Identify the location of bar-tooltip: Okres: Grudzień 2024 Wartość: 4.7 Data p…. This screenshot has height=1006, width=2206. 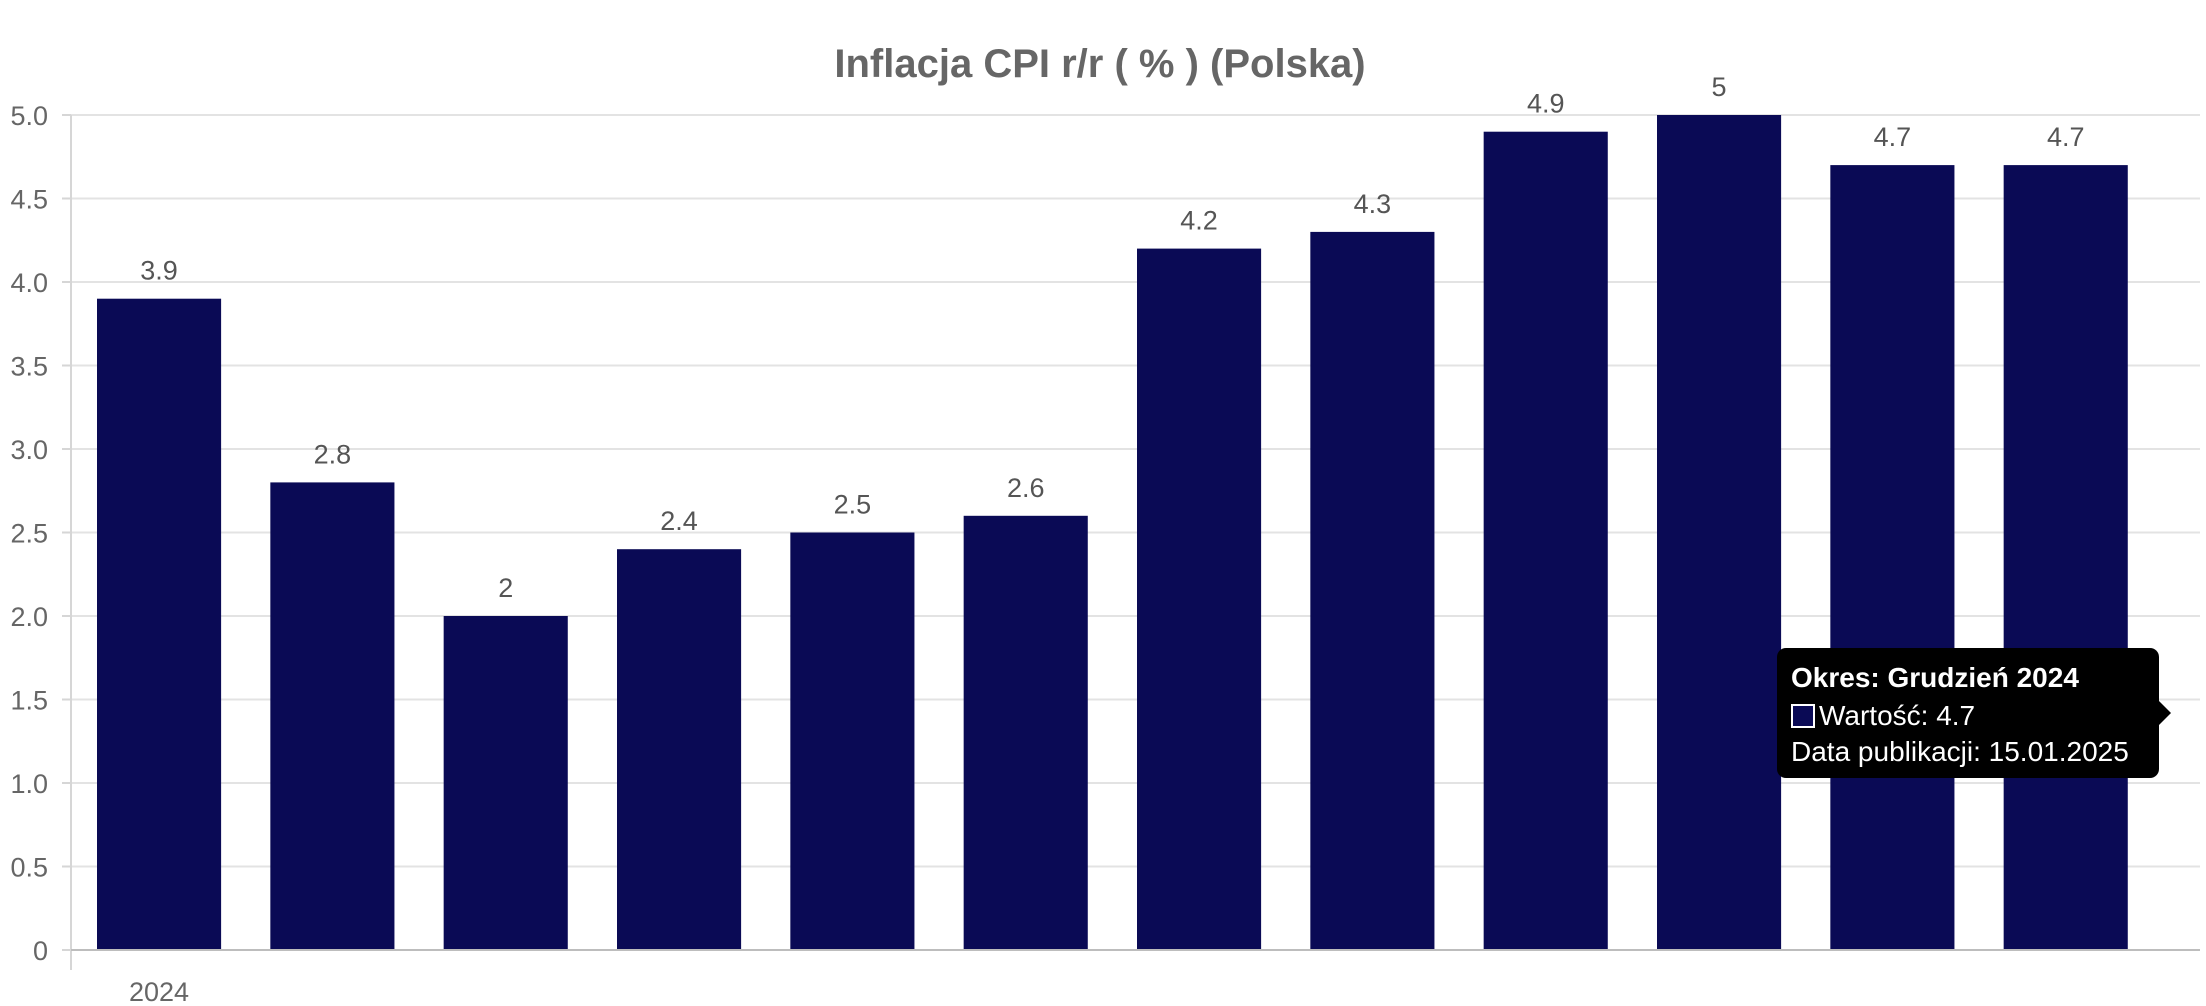
(1974, 713).